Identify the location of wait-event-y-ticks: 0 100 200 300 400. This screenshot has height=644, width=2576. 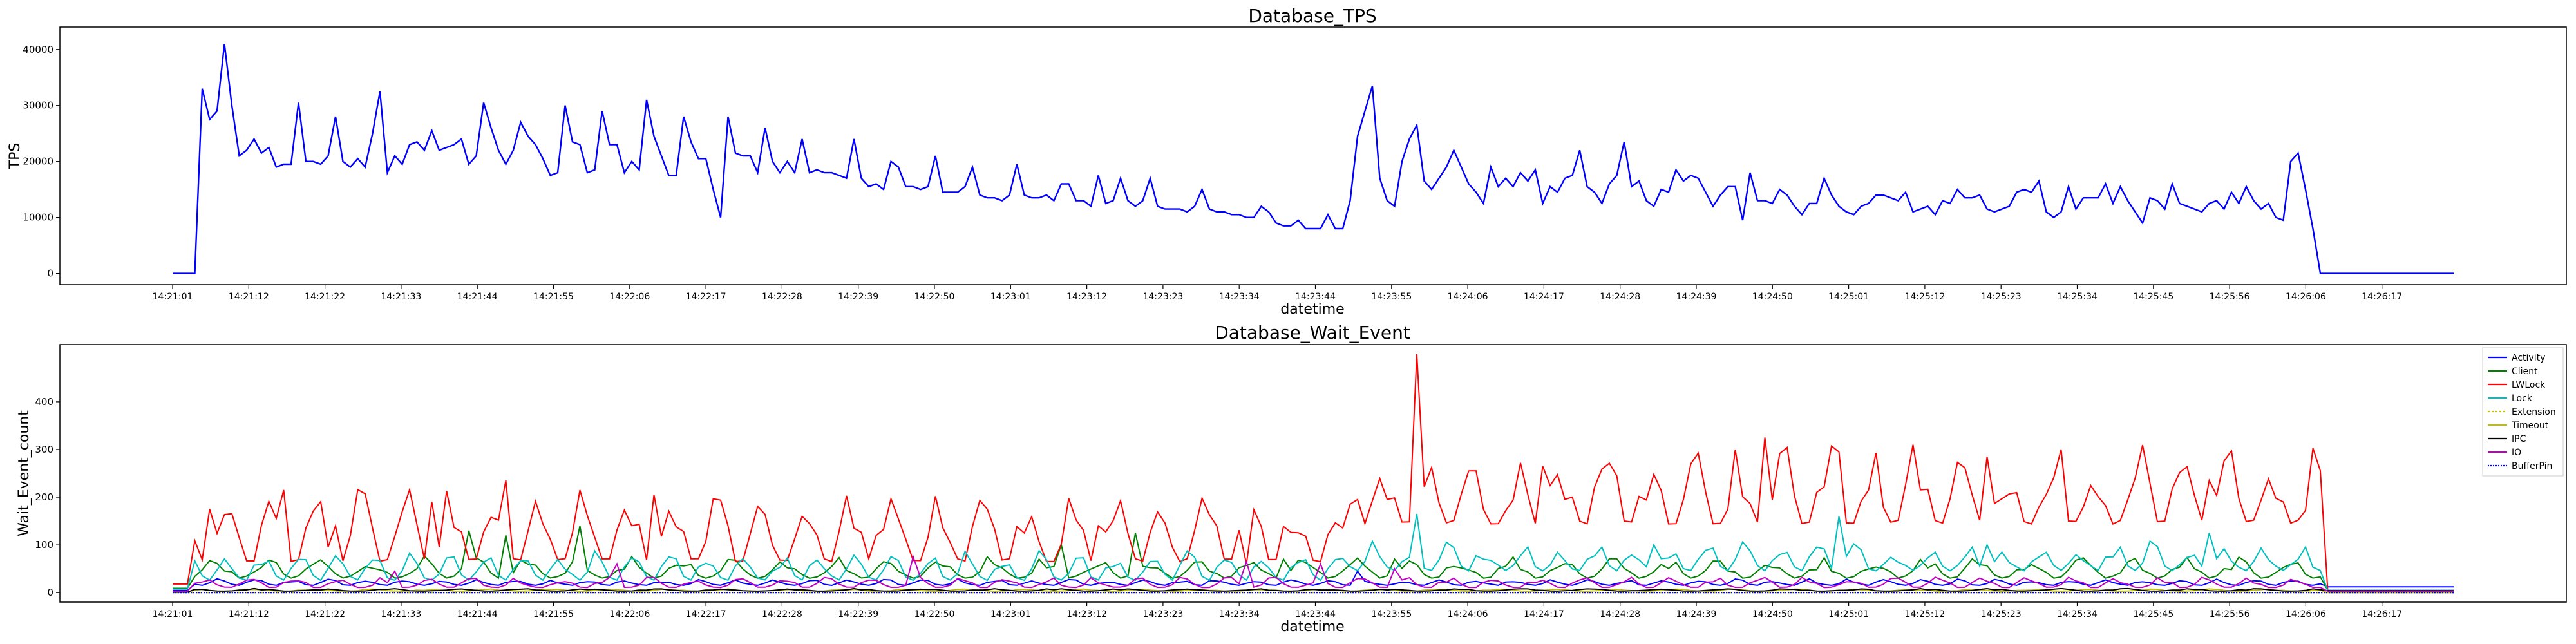
(48, 497).